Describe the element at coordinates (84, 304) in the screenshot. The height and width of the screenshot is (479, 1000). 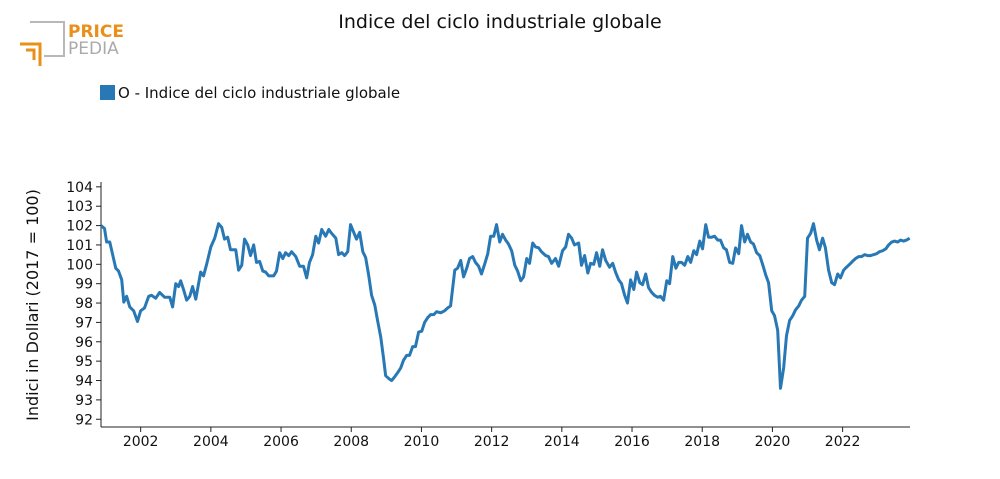
I see `y-tick-label: 98` at that location.